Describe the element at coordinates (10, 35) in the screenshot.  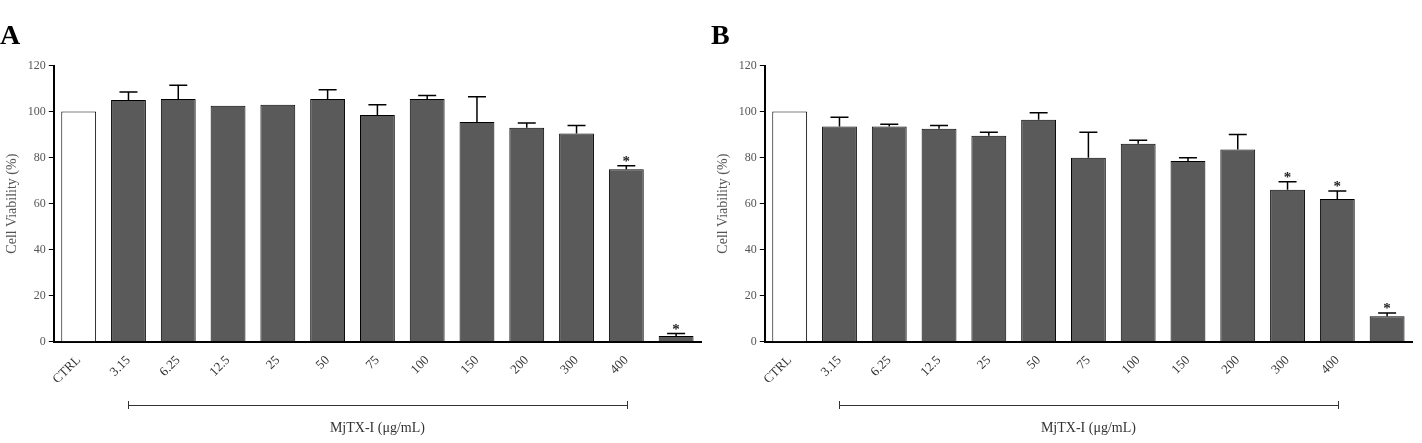
I see `chart-title: A` at that location.